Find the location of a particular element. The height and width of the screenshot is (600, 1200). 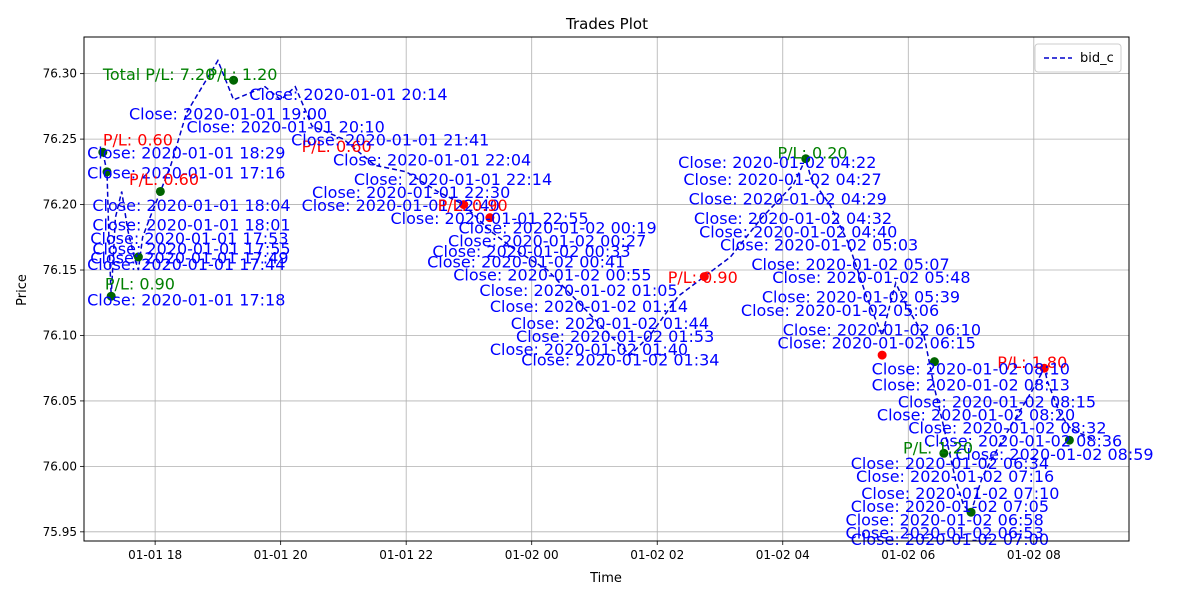

trade-annotation: Close: 2020-01-02 00:55 is located at coordinates (552, 274).